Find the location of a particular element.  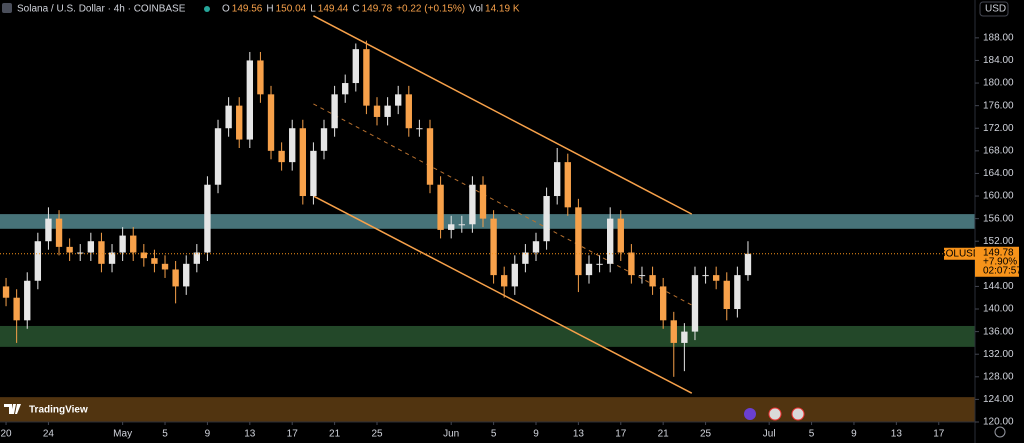

currency: USD is located at coordinates (995, 9).